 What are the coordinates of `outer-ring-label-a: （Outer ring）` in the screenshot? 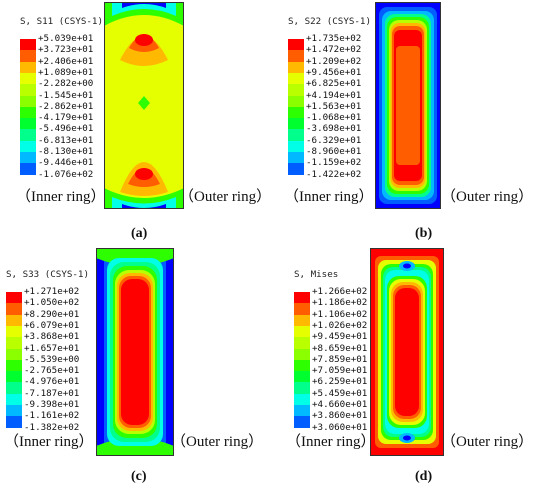 It's located at (225, 197).